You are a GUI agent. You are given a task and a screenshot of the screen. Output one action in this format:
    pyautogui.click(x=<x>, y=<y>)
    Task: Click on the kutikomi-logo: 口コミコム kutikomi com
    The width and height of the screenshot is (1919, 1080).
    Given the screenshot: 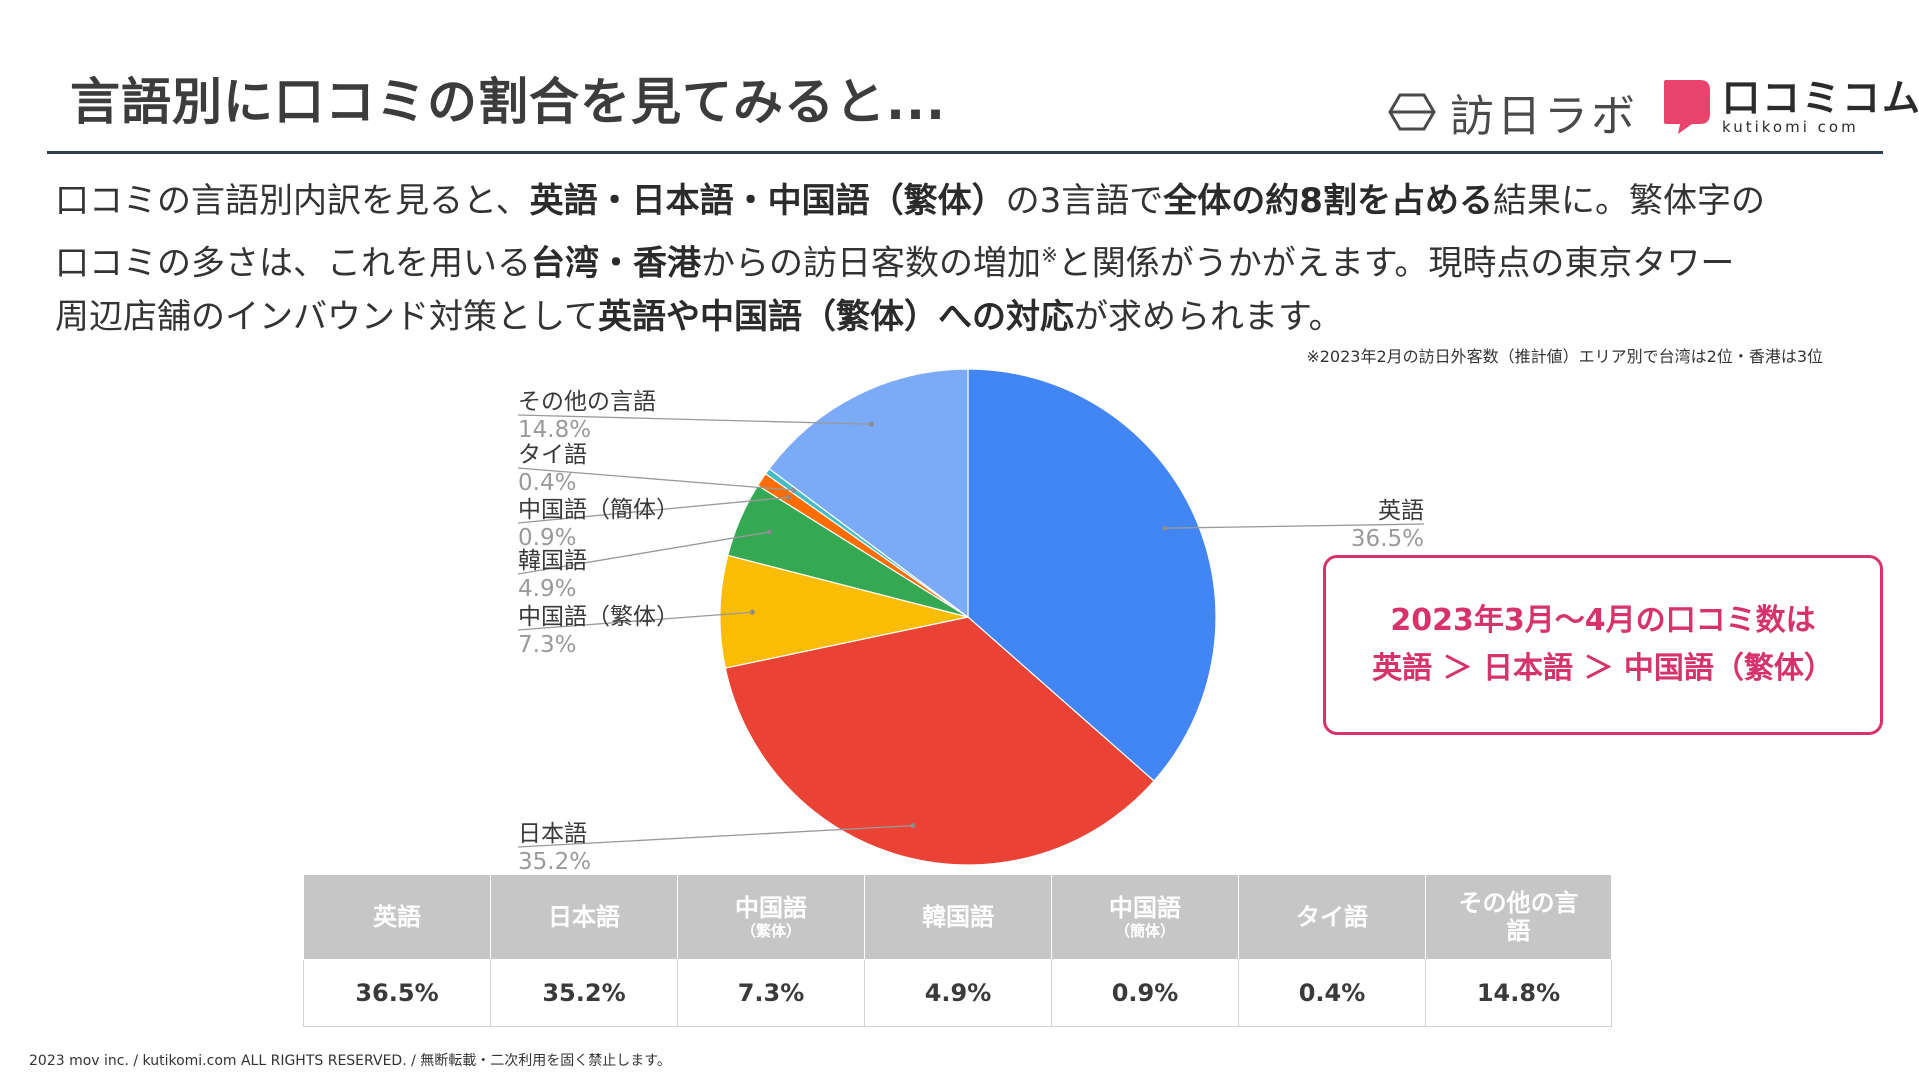 What is the action you would take?
    pyautogui.click(x=1790, y=107)
    